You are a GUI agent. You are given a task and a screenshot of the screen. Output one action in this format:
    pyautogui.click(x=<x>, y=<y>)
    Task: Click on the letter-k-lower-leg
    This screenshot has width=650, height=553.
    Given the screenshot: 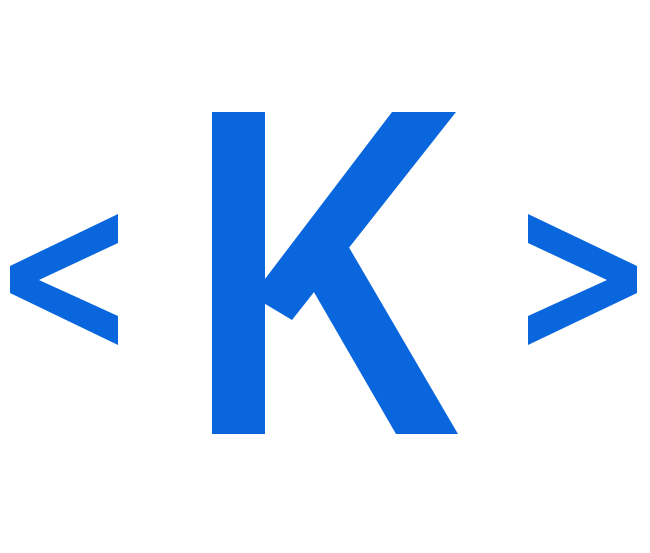 What is the action you would take?
    pyautogui.click(x=379, y=333)
    